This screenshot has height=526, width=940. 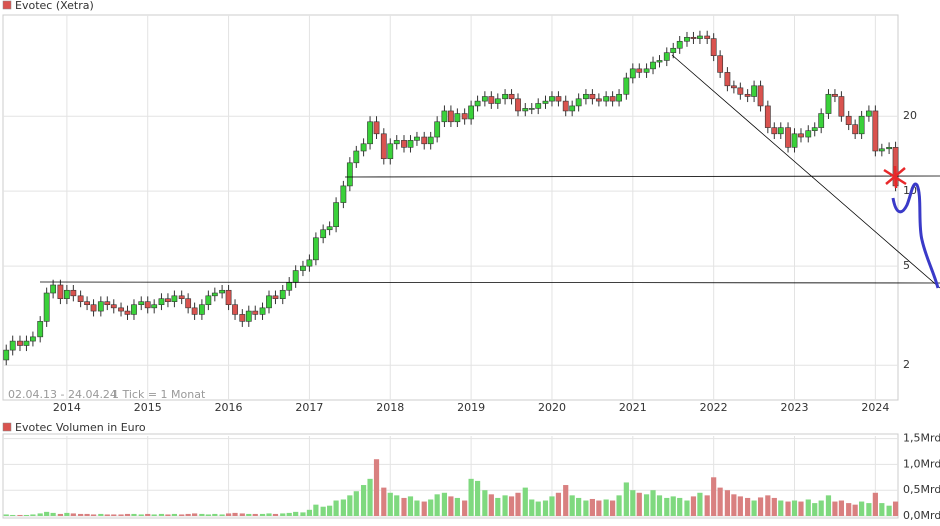 What do you see at coordinates (795, 407) in the screenshot?
I see `x-tick-label: 2023` at bounding box center [795, 407].